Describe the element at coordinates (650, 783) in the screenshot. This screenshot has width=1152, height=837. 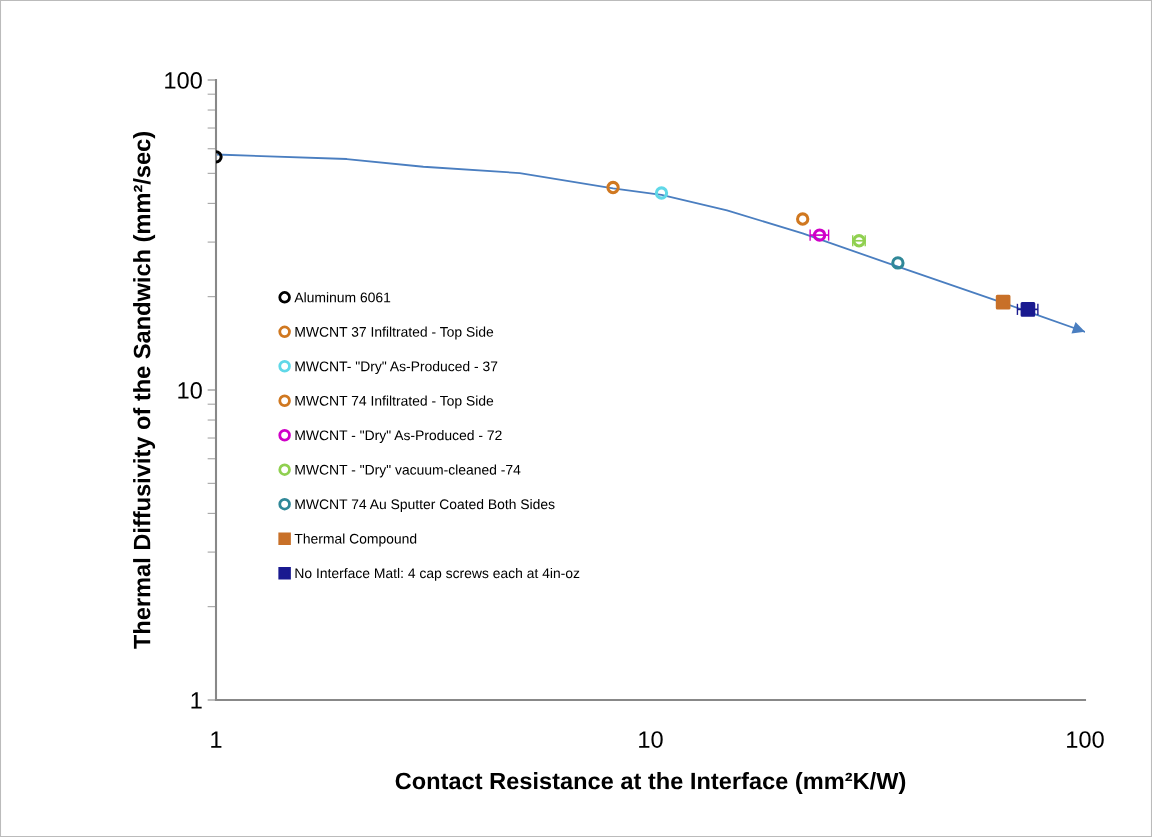
I see `x-axis-title: Contact Resistance at the Interface (mm²K/W)` at that location.